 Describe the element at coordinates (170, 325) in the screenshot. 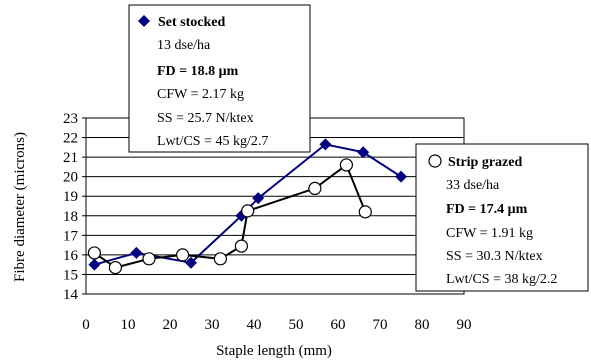

I see `x-tick-label: 20` at that location.